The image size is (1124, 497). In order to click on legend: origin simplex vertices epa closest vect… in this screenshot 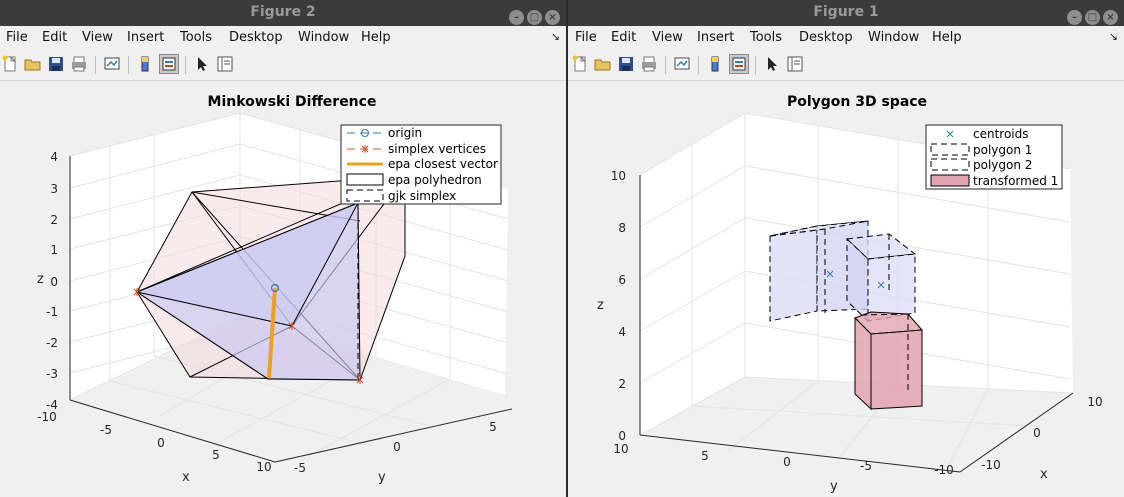, I will do `click(421, 164)`.